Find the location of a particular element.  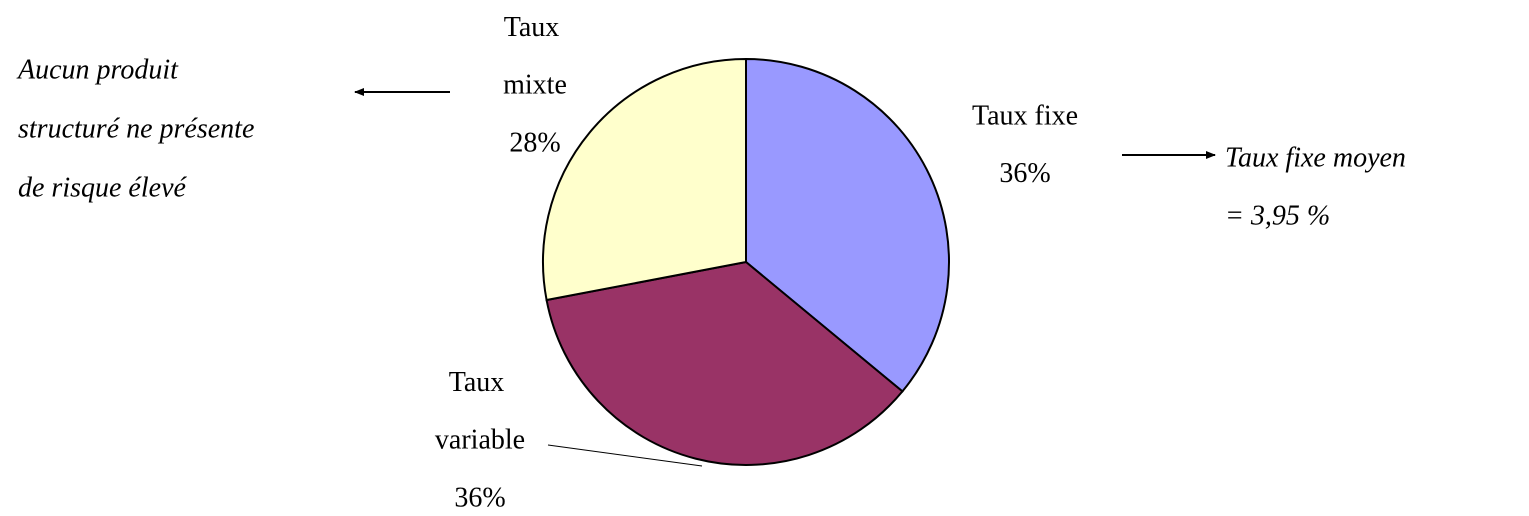

annotation: Taux fixe moyen is located at coordinates (1315, 157).